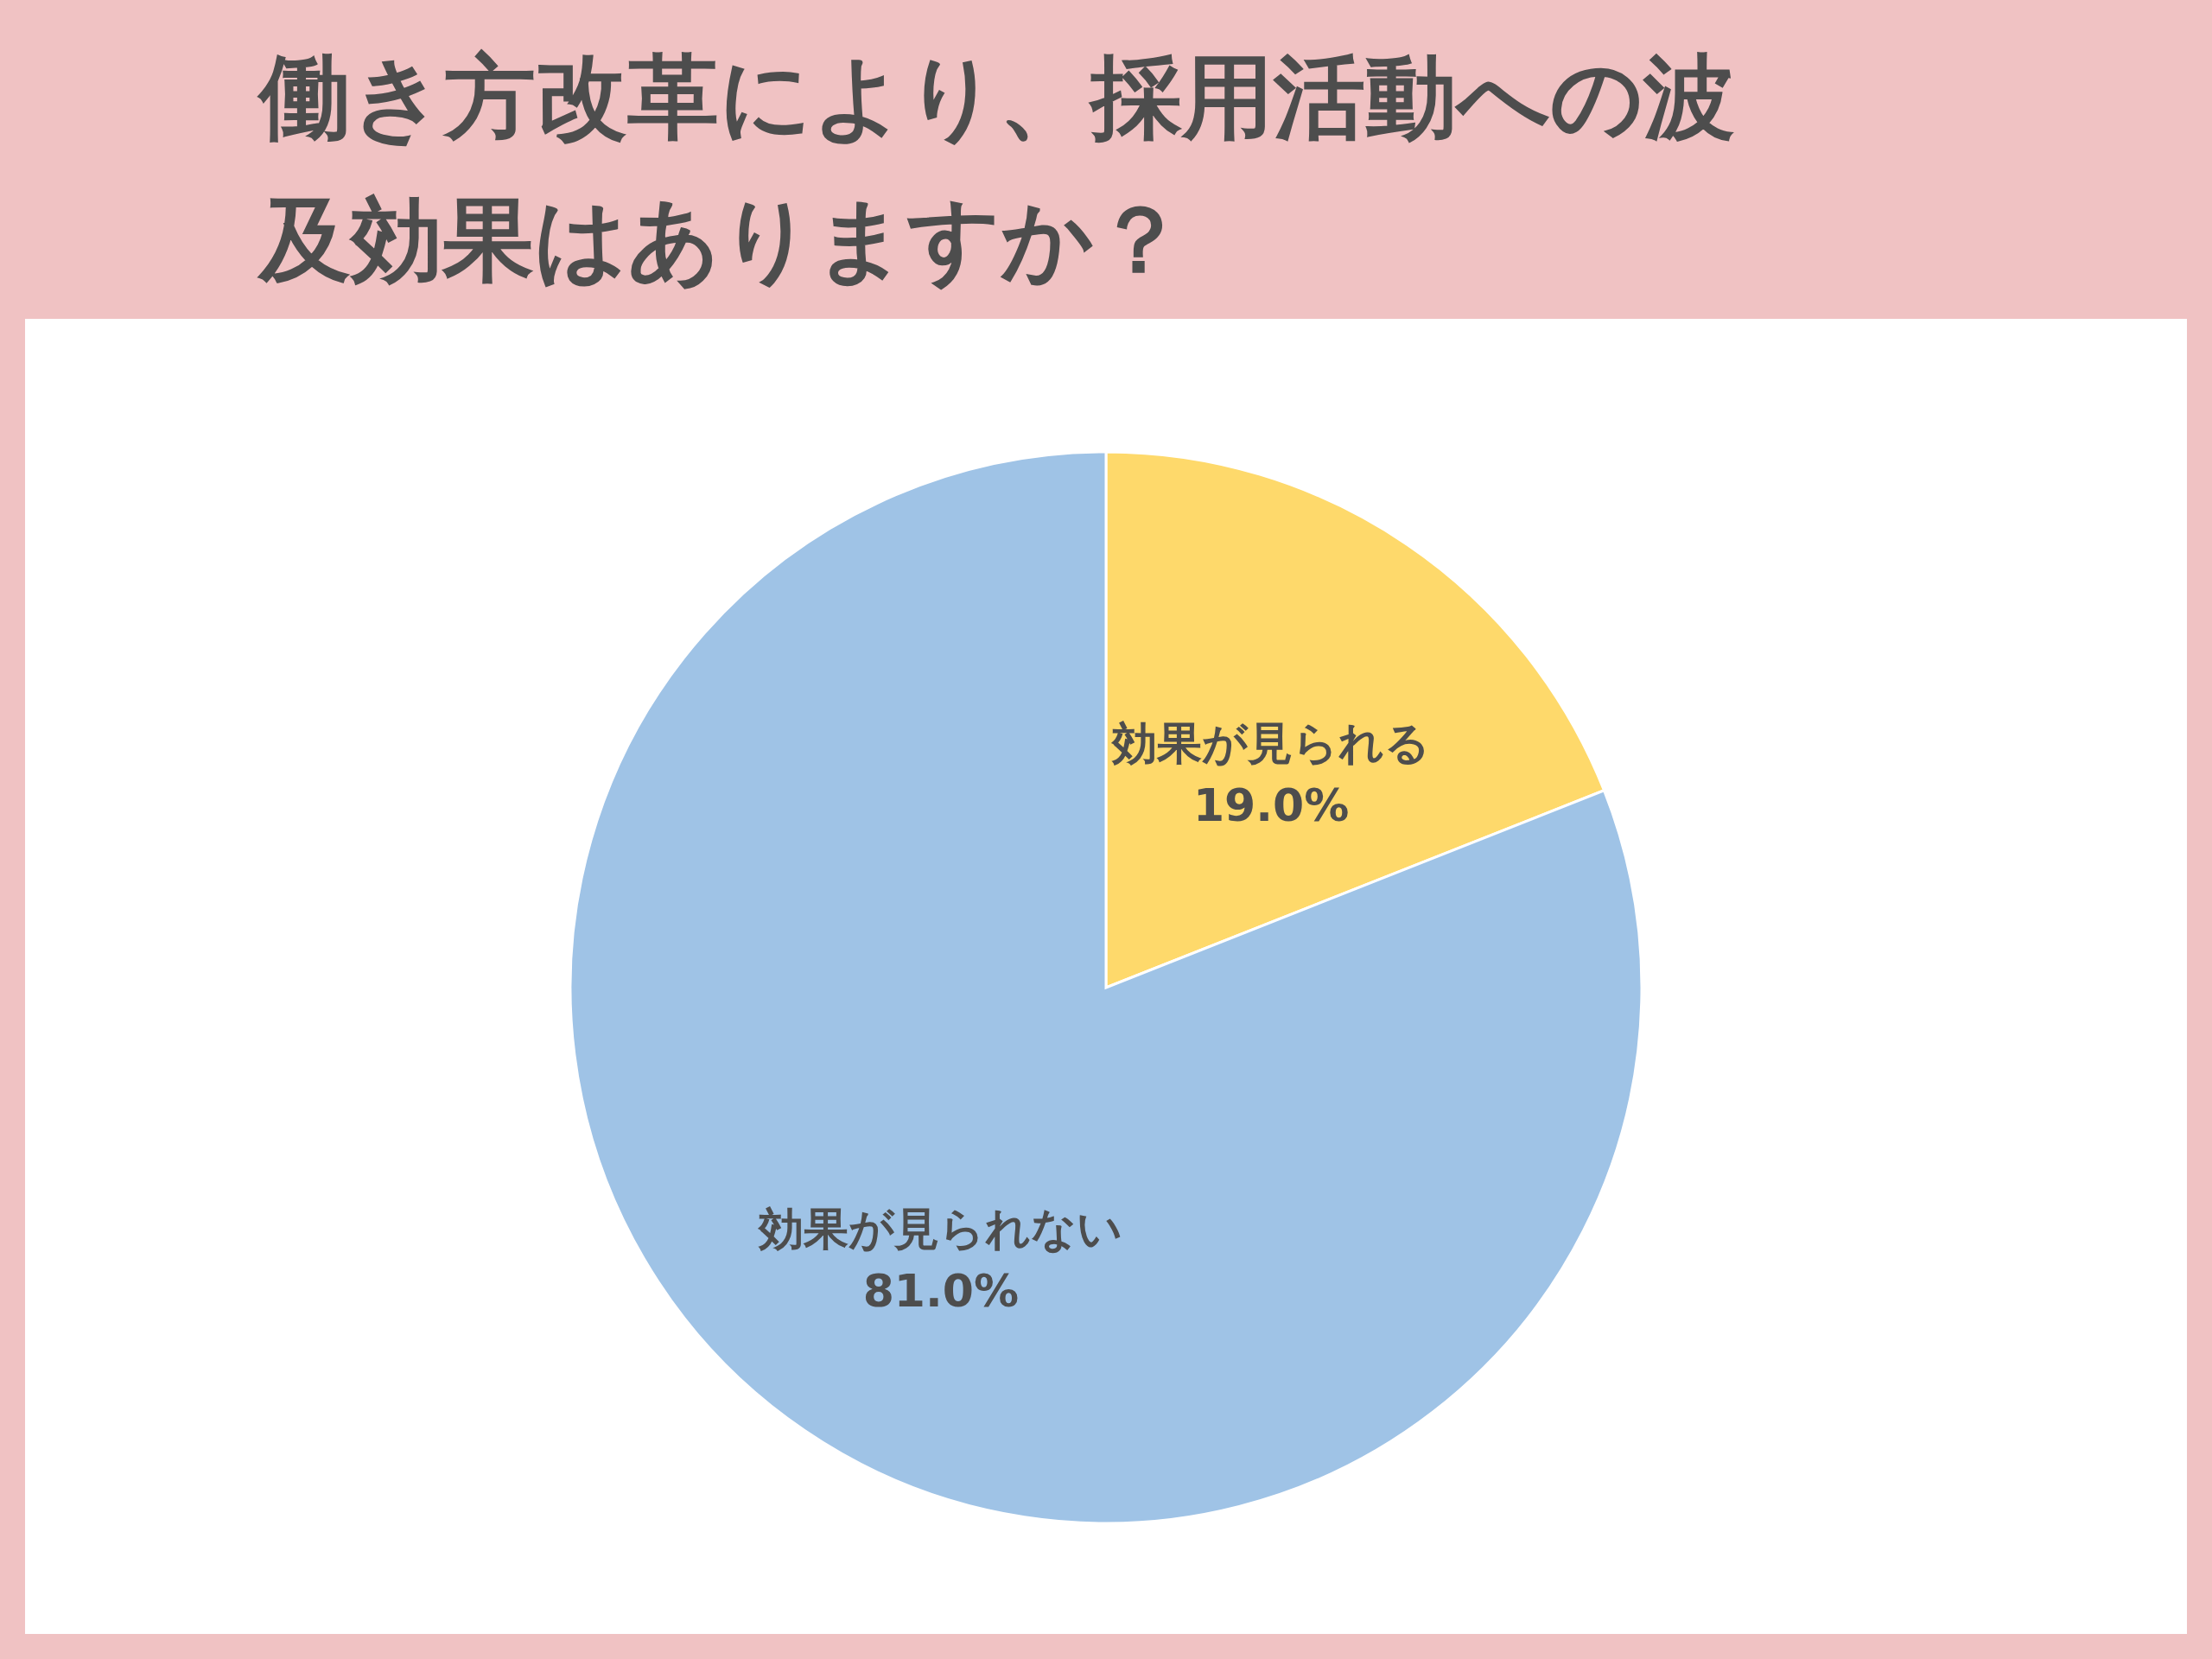 This screenshot has width=2212, height=1659. What do you see at coordinates (941, 1291) in the screenshot?
I see `data-label: 81.0%` at bounding box center [941, 1291].